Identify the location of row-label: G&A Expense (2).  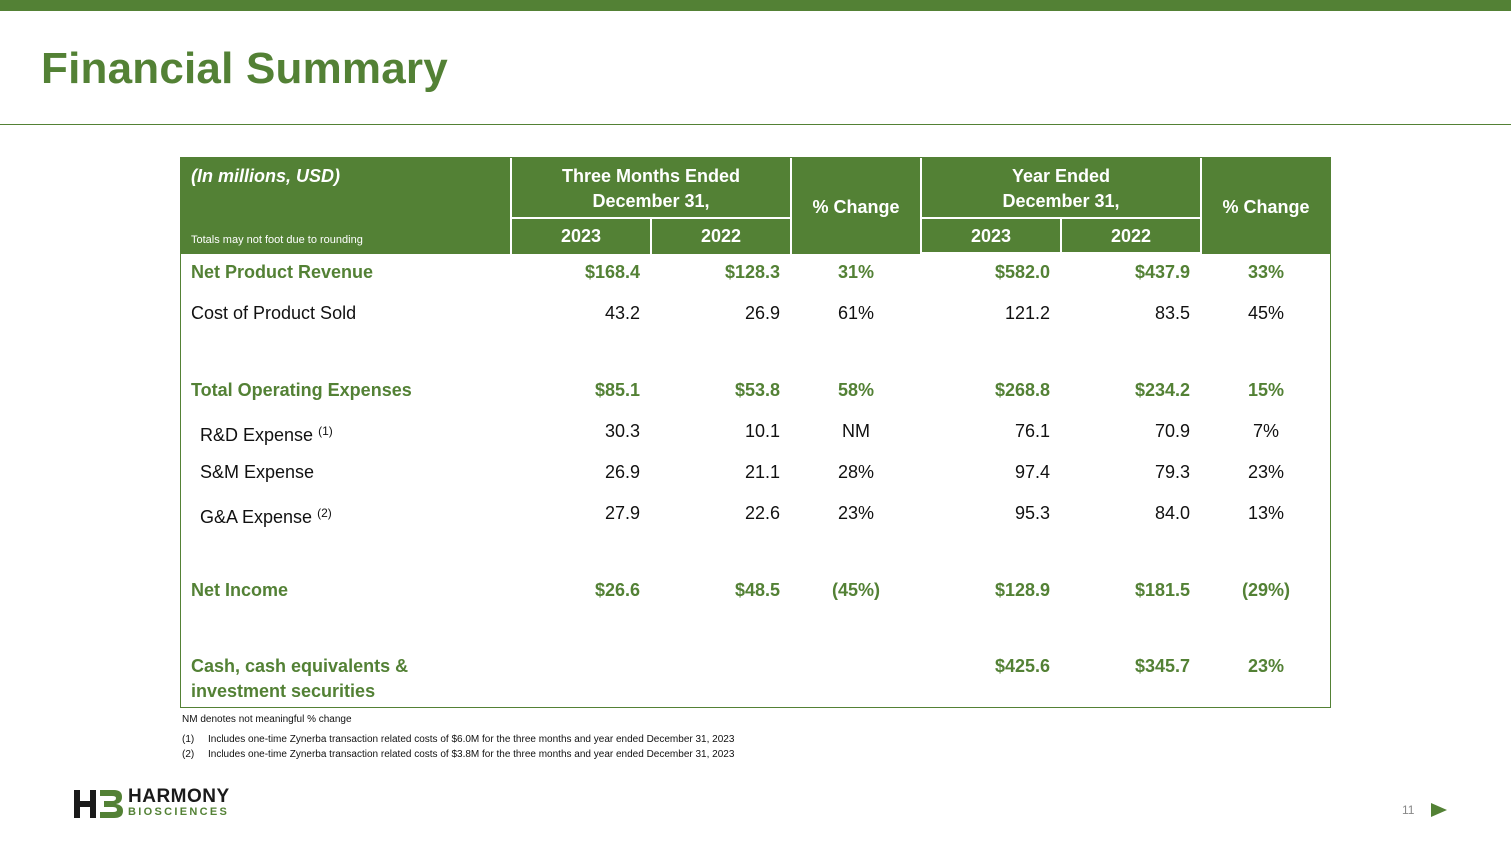
(266, 515).